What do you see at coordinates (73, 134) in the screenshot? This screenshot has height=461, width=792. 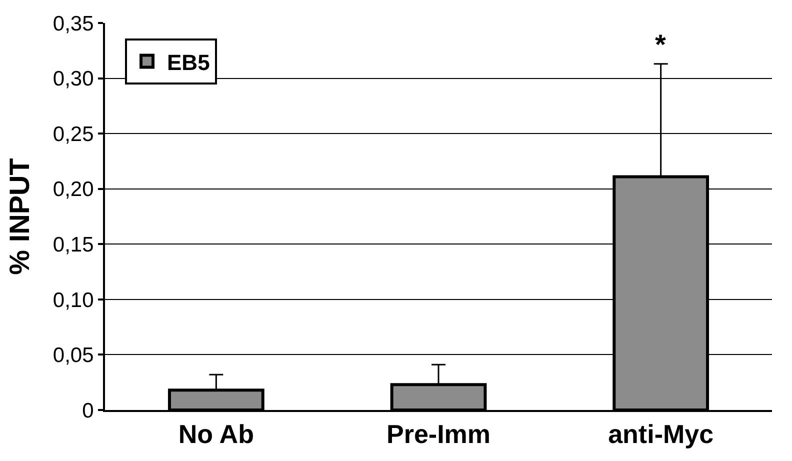 I see `y-tick-label: 0,25` at bounding box center [73, 134].